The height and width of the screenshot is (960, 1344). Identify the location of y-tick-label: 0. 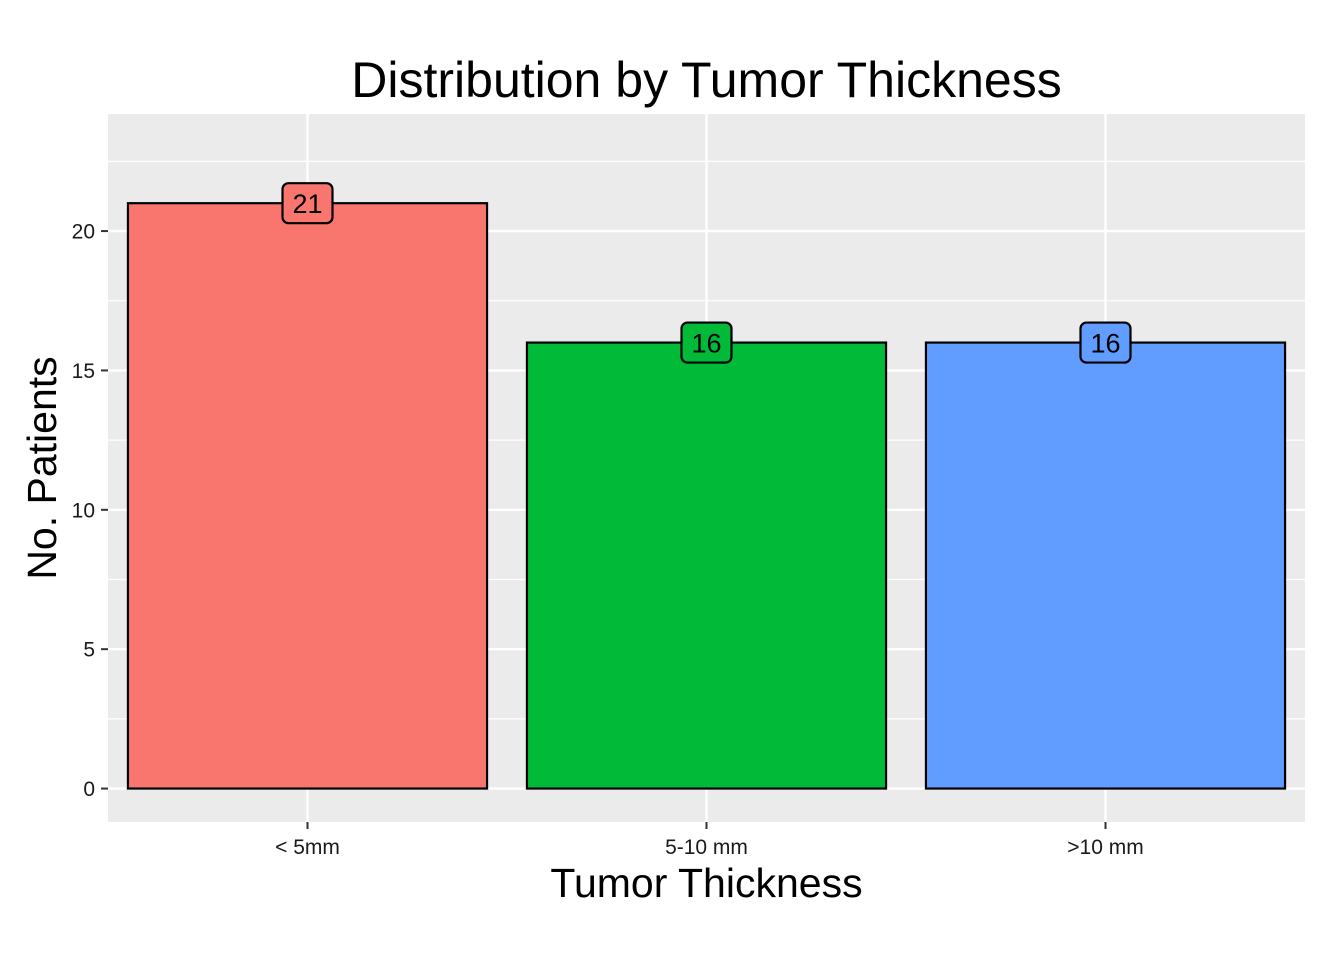
(89, 789).